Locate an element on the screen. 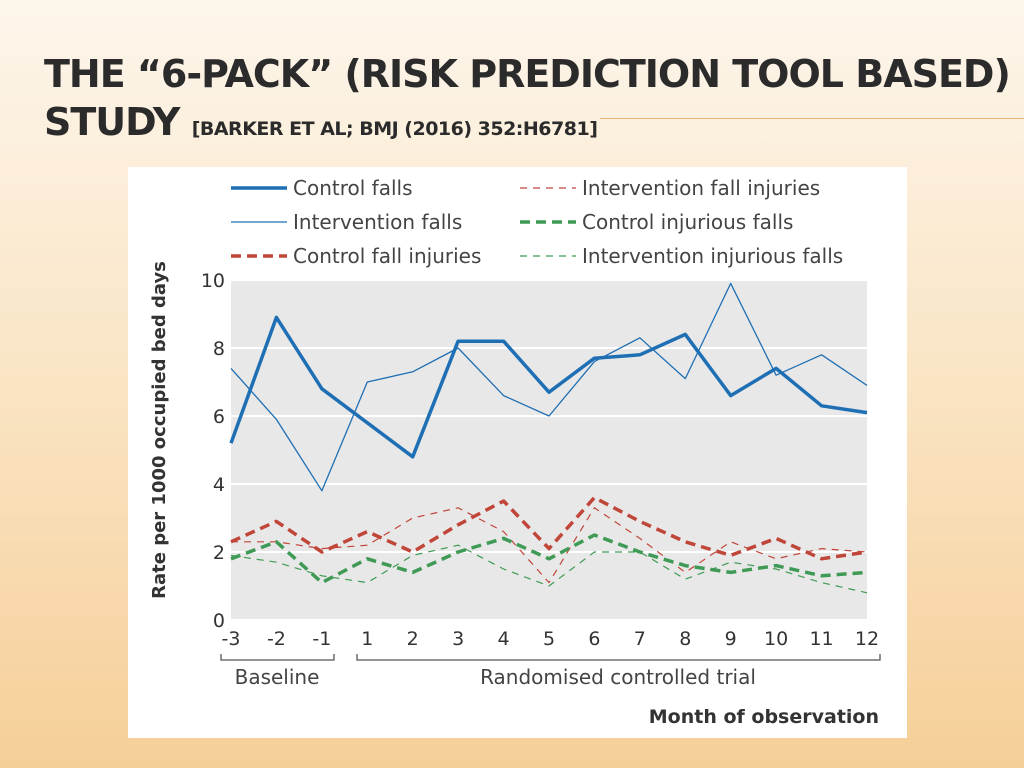 This screenshot has width=1024, height=768. x-tick-label: 6 is located at coordinates (594, 639).